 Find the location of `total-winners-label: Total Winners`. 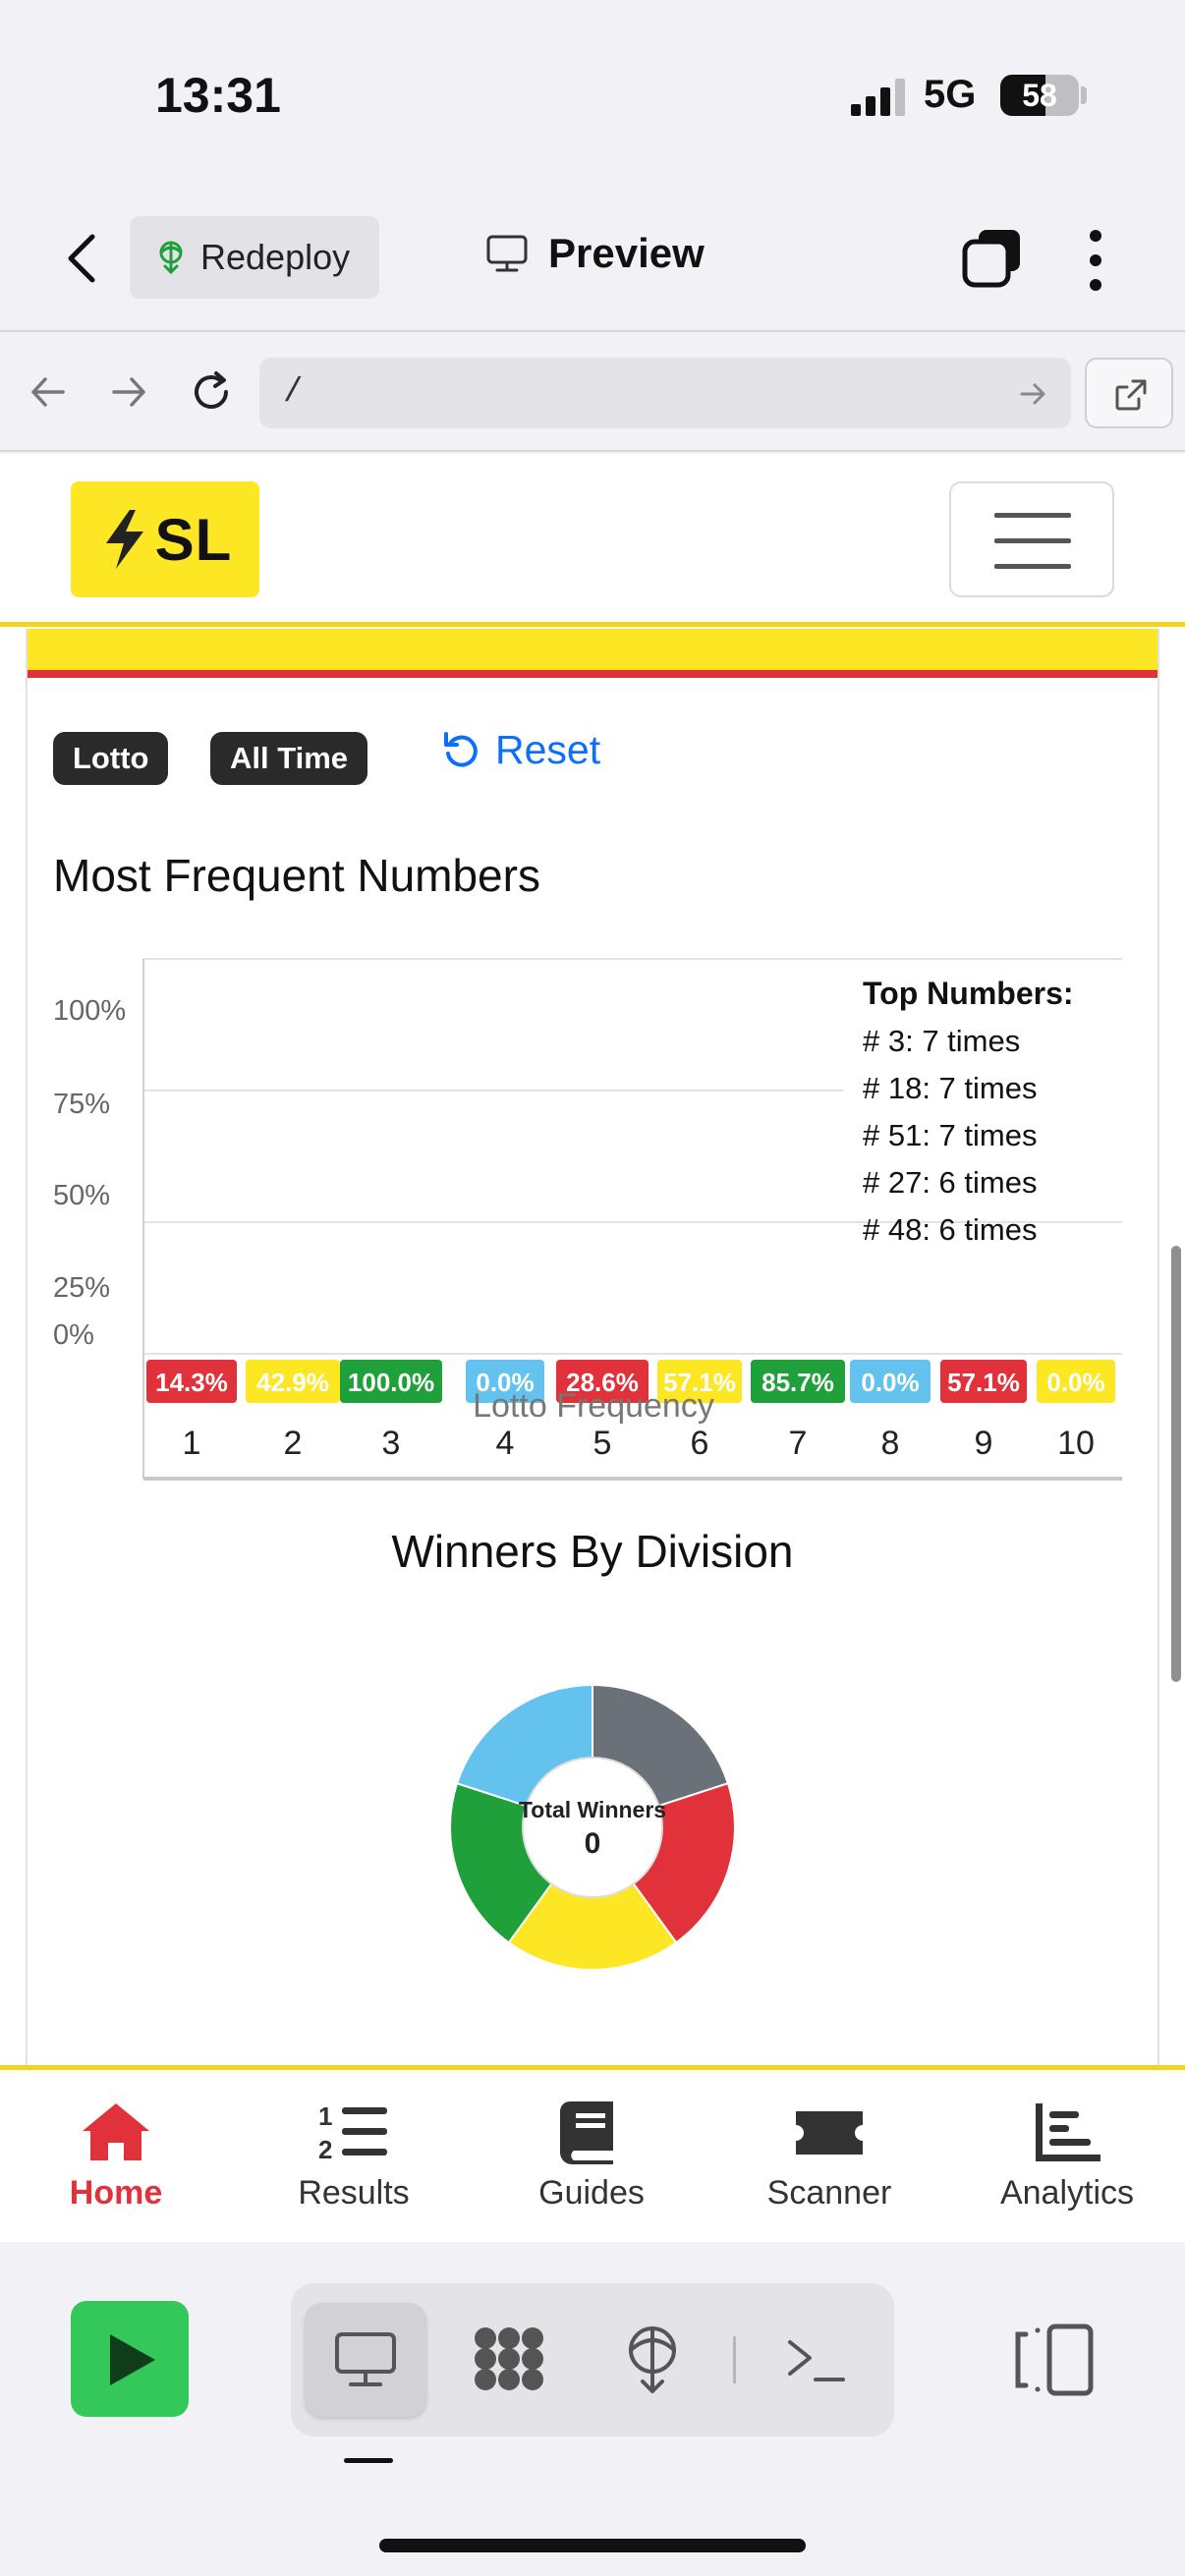

total-winners-label: Total Winners is located at coordinates (592, 1809).